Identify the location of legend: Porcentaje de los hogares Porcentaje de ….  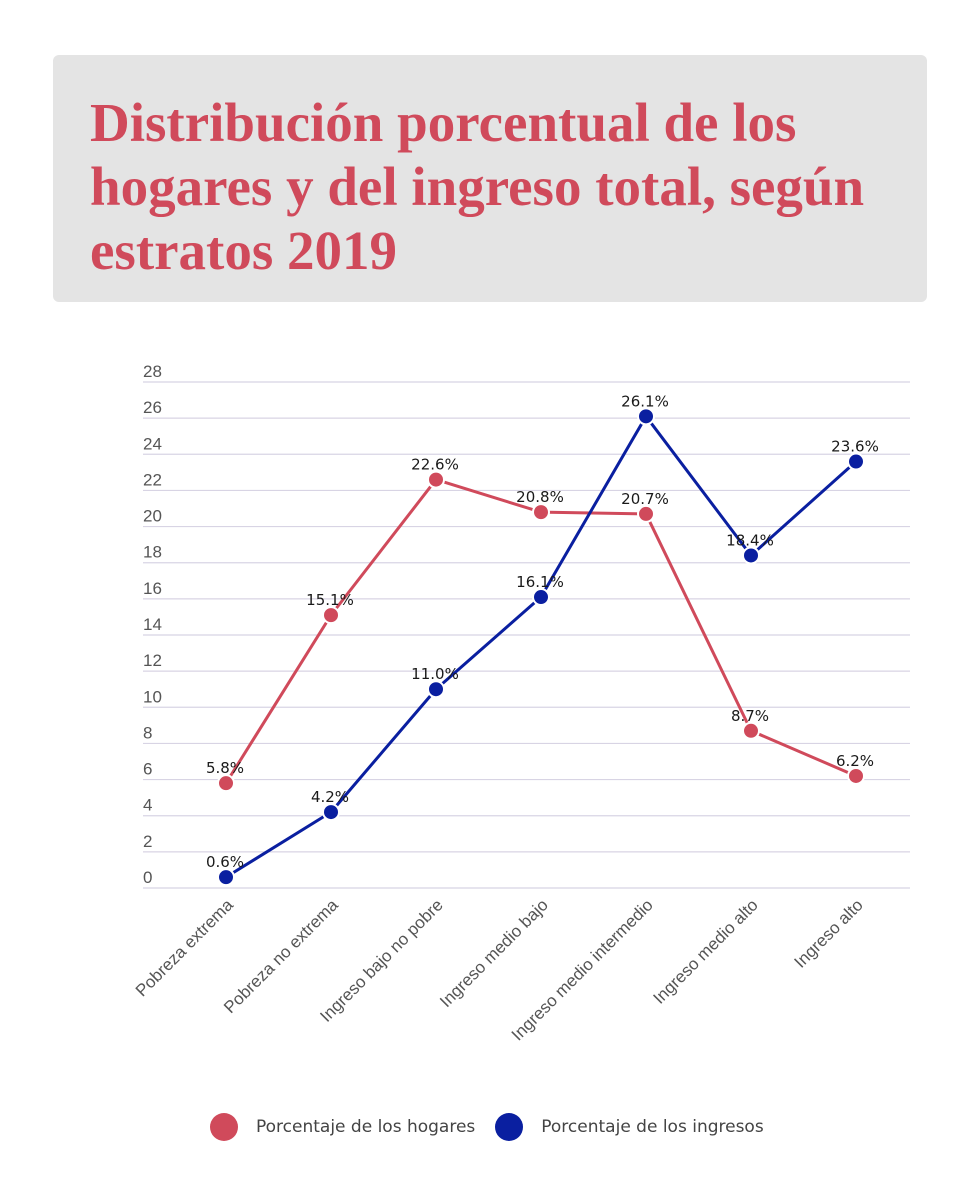
(497, 1127).